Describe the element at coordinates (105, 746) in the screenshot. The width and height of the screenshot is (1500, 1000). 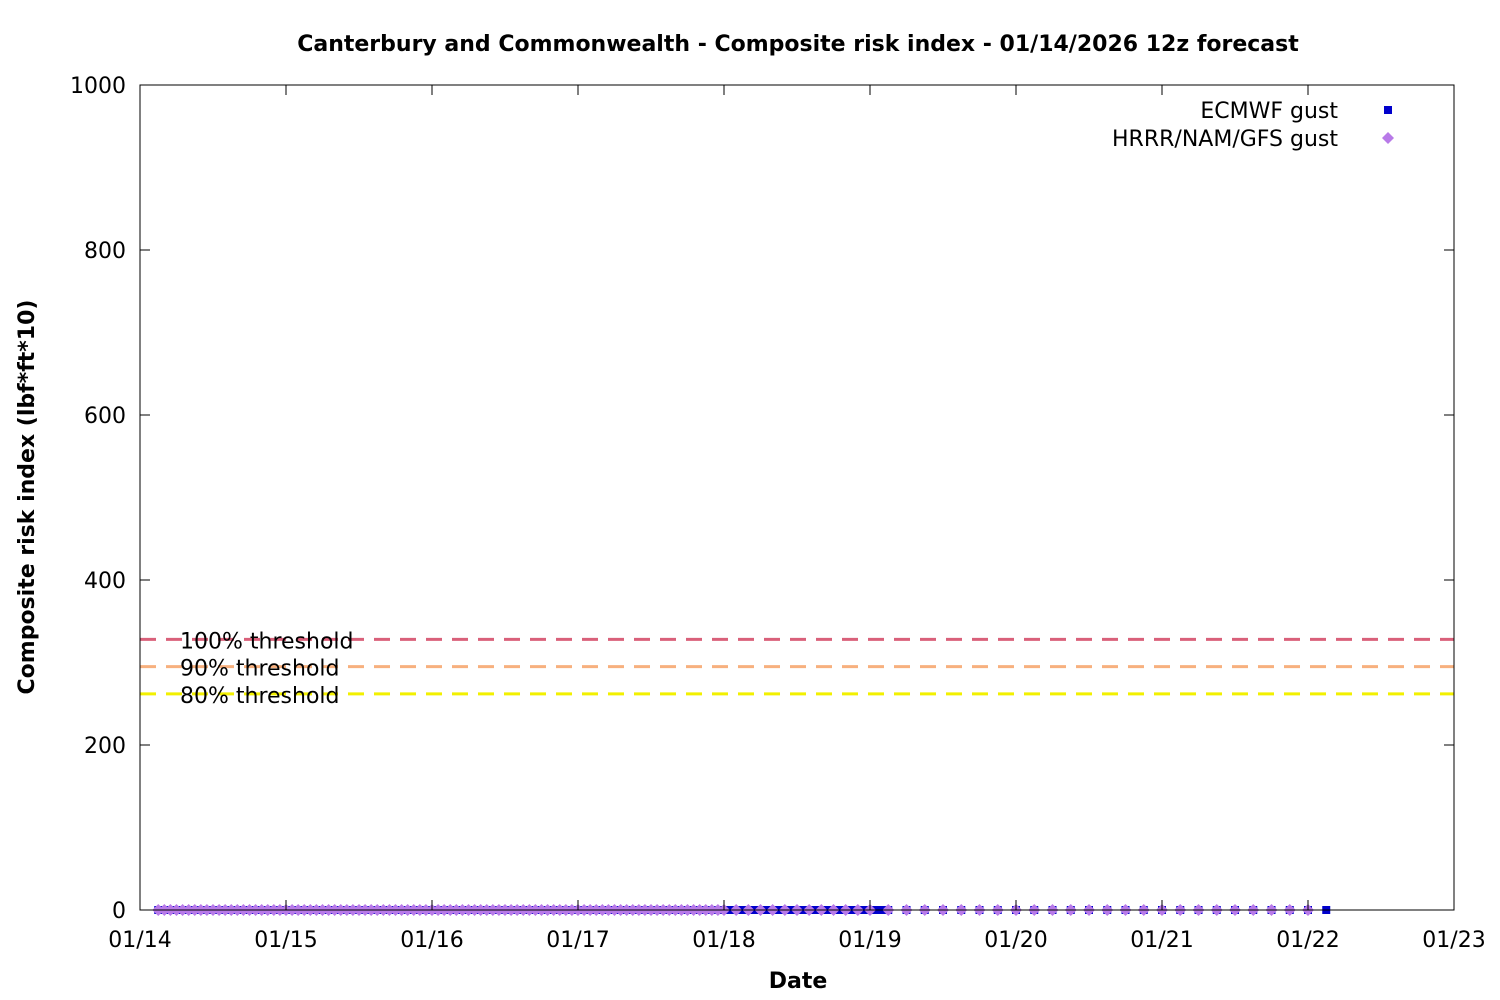
I see `y-tick-label: 200` at that location.